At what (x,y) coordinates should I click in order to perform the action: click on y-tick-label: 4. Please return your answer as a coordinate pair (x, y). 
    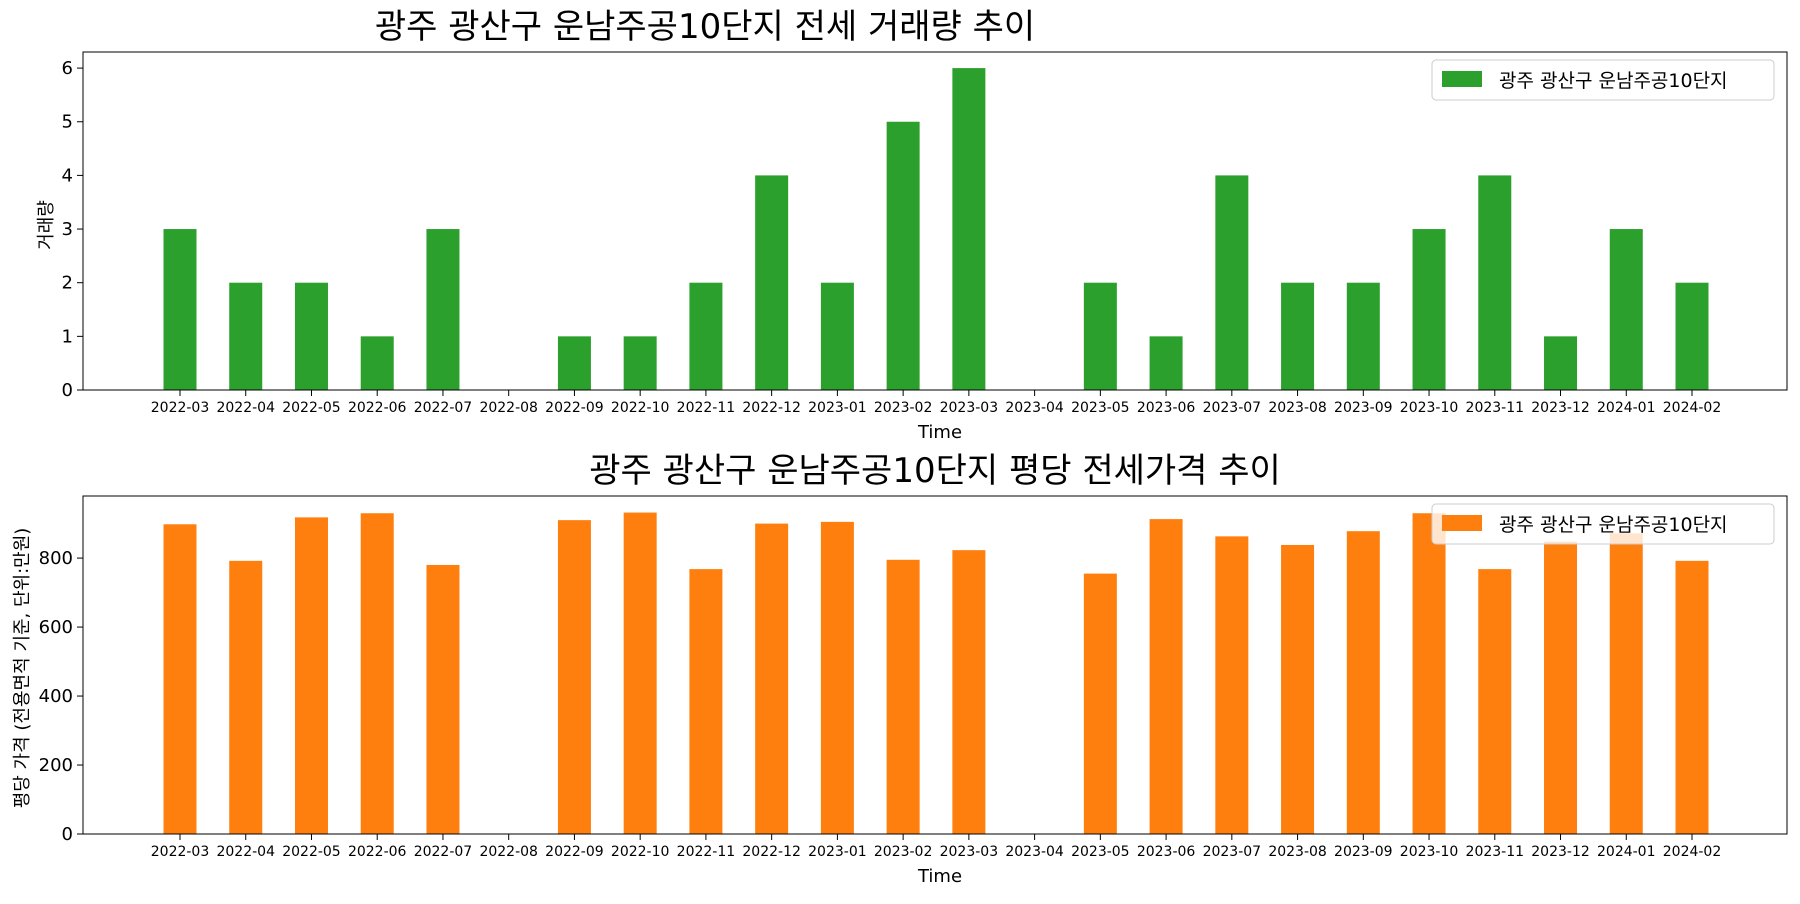
    Looking at the image, I should click on (67, 175).